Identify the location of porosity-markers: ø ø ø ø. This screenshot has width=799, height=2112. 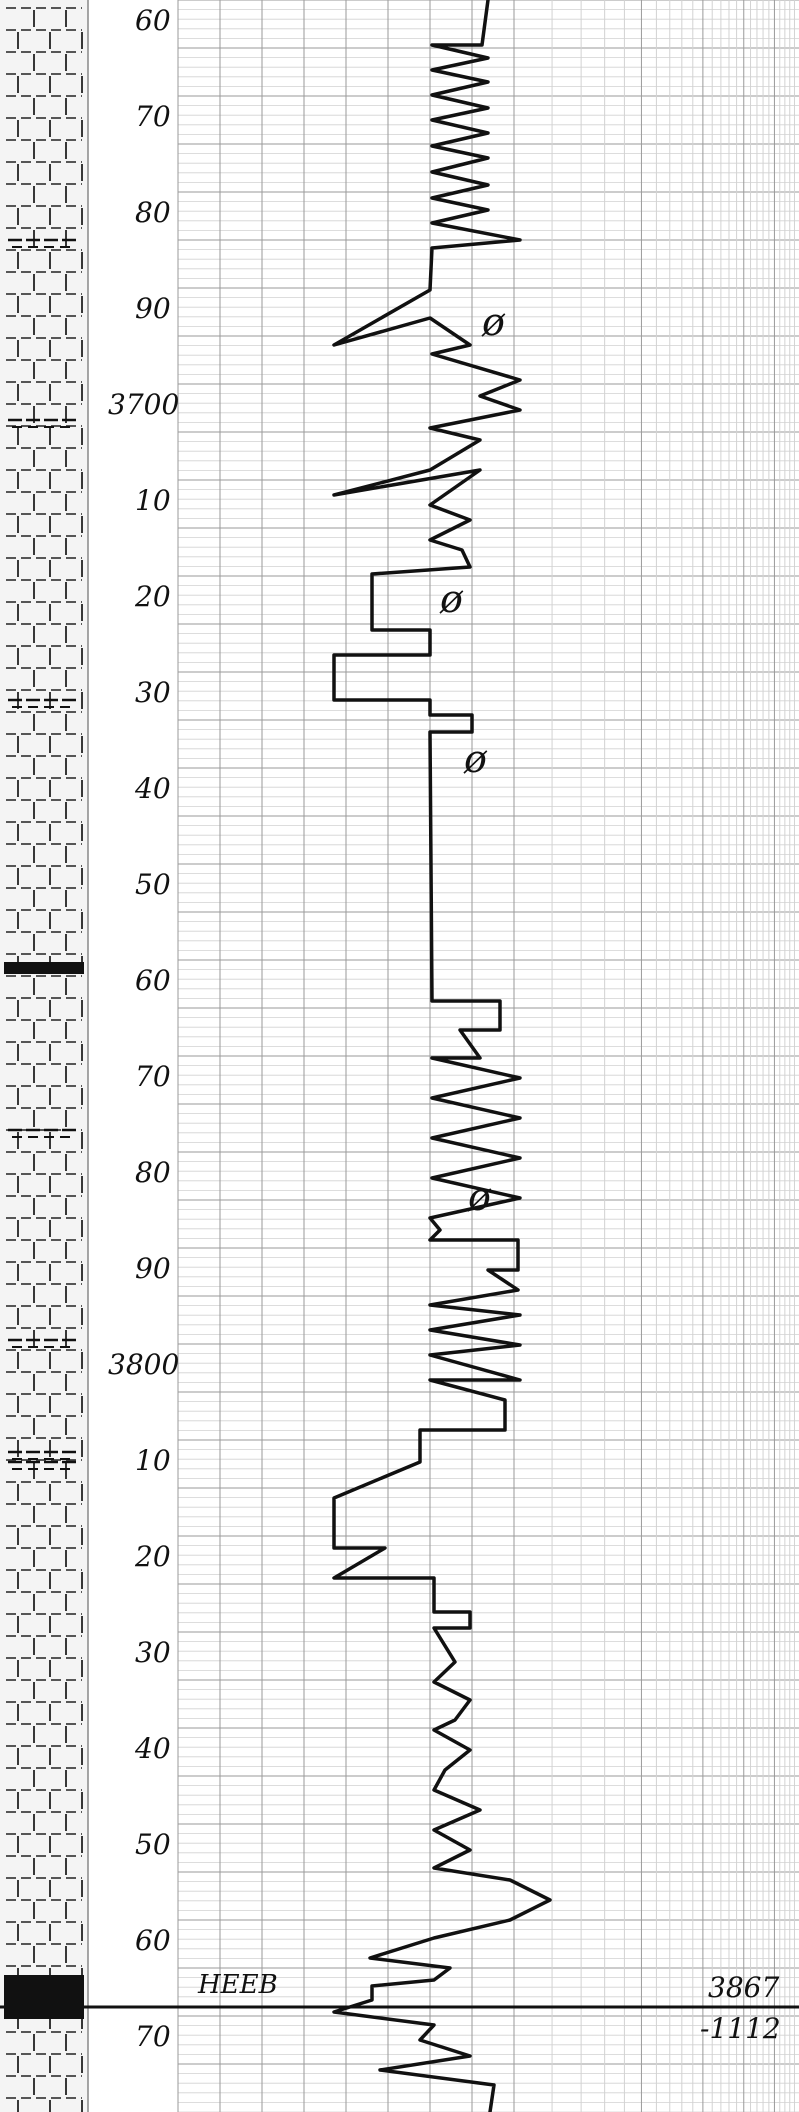
(472, 759).